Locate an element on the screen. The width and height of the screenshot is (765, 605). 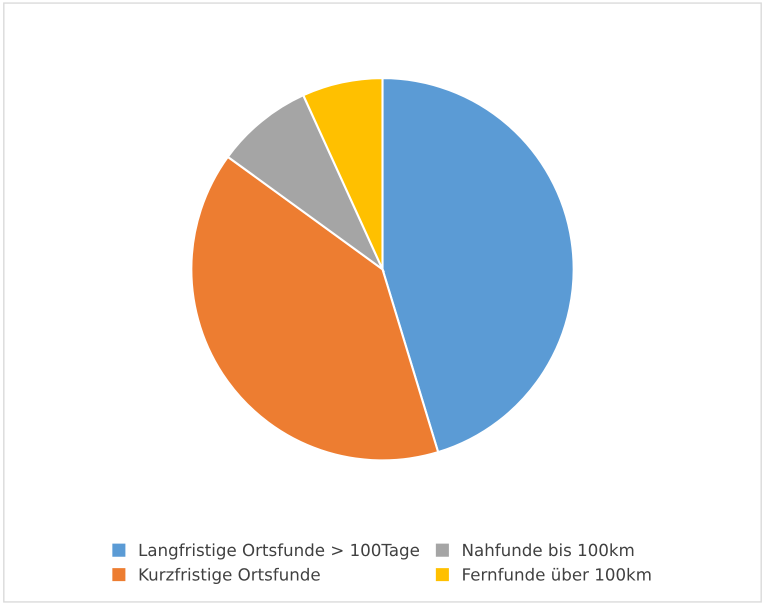
legend-label: Fernfunde über 100km is located at coordinates (557, 574).